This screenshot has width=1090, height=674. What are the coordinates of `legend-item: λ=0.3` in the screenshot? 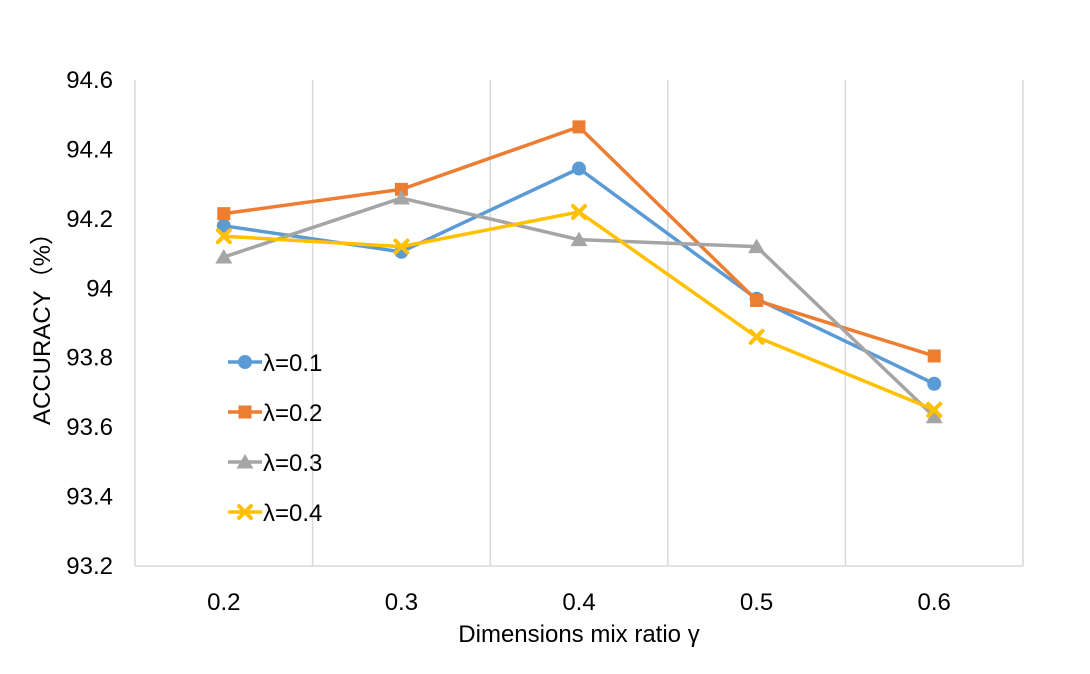 It's located at (275, 463).